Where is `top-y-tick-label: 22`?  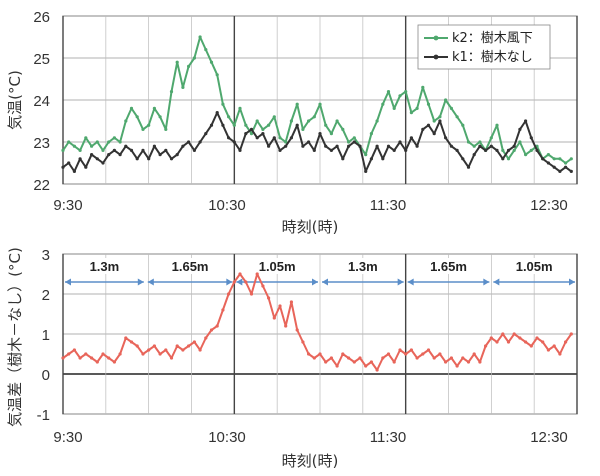
top-y-tick-label: 22 is located at coordinates (41, 185).